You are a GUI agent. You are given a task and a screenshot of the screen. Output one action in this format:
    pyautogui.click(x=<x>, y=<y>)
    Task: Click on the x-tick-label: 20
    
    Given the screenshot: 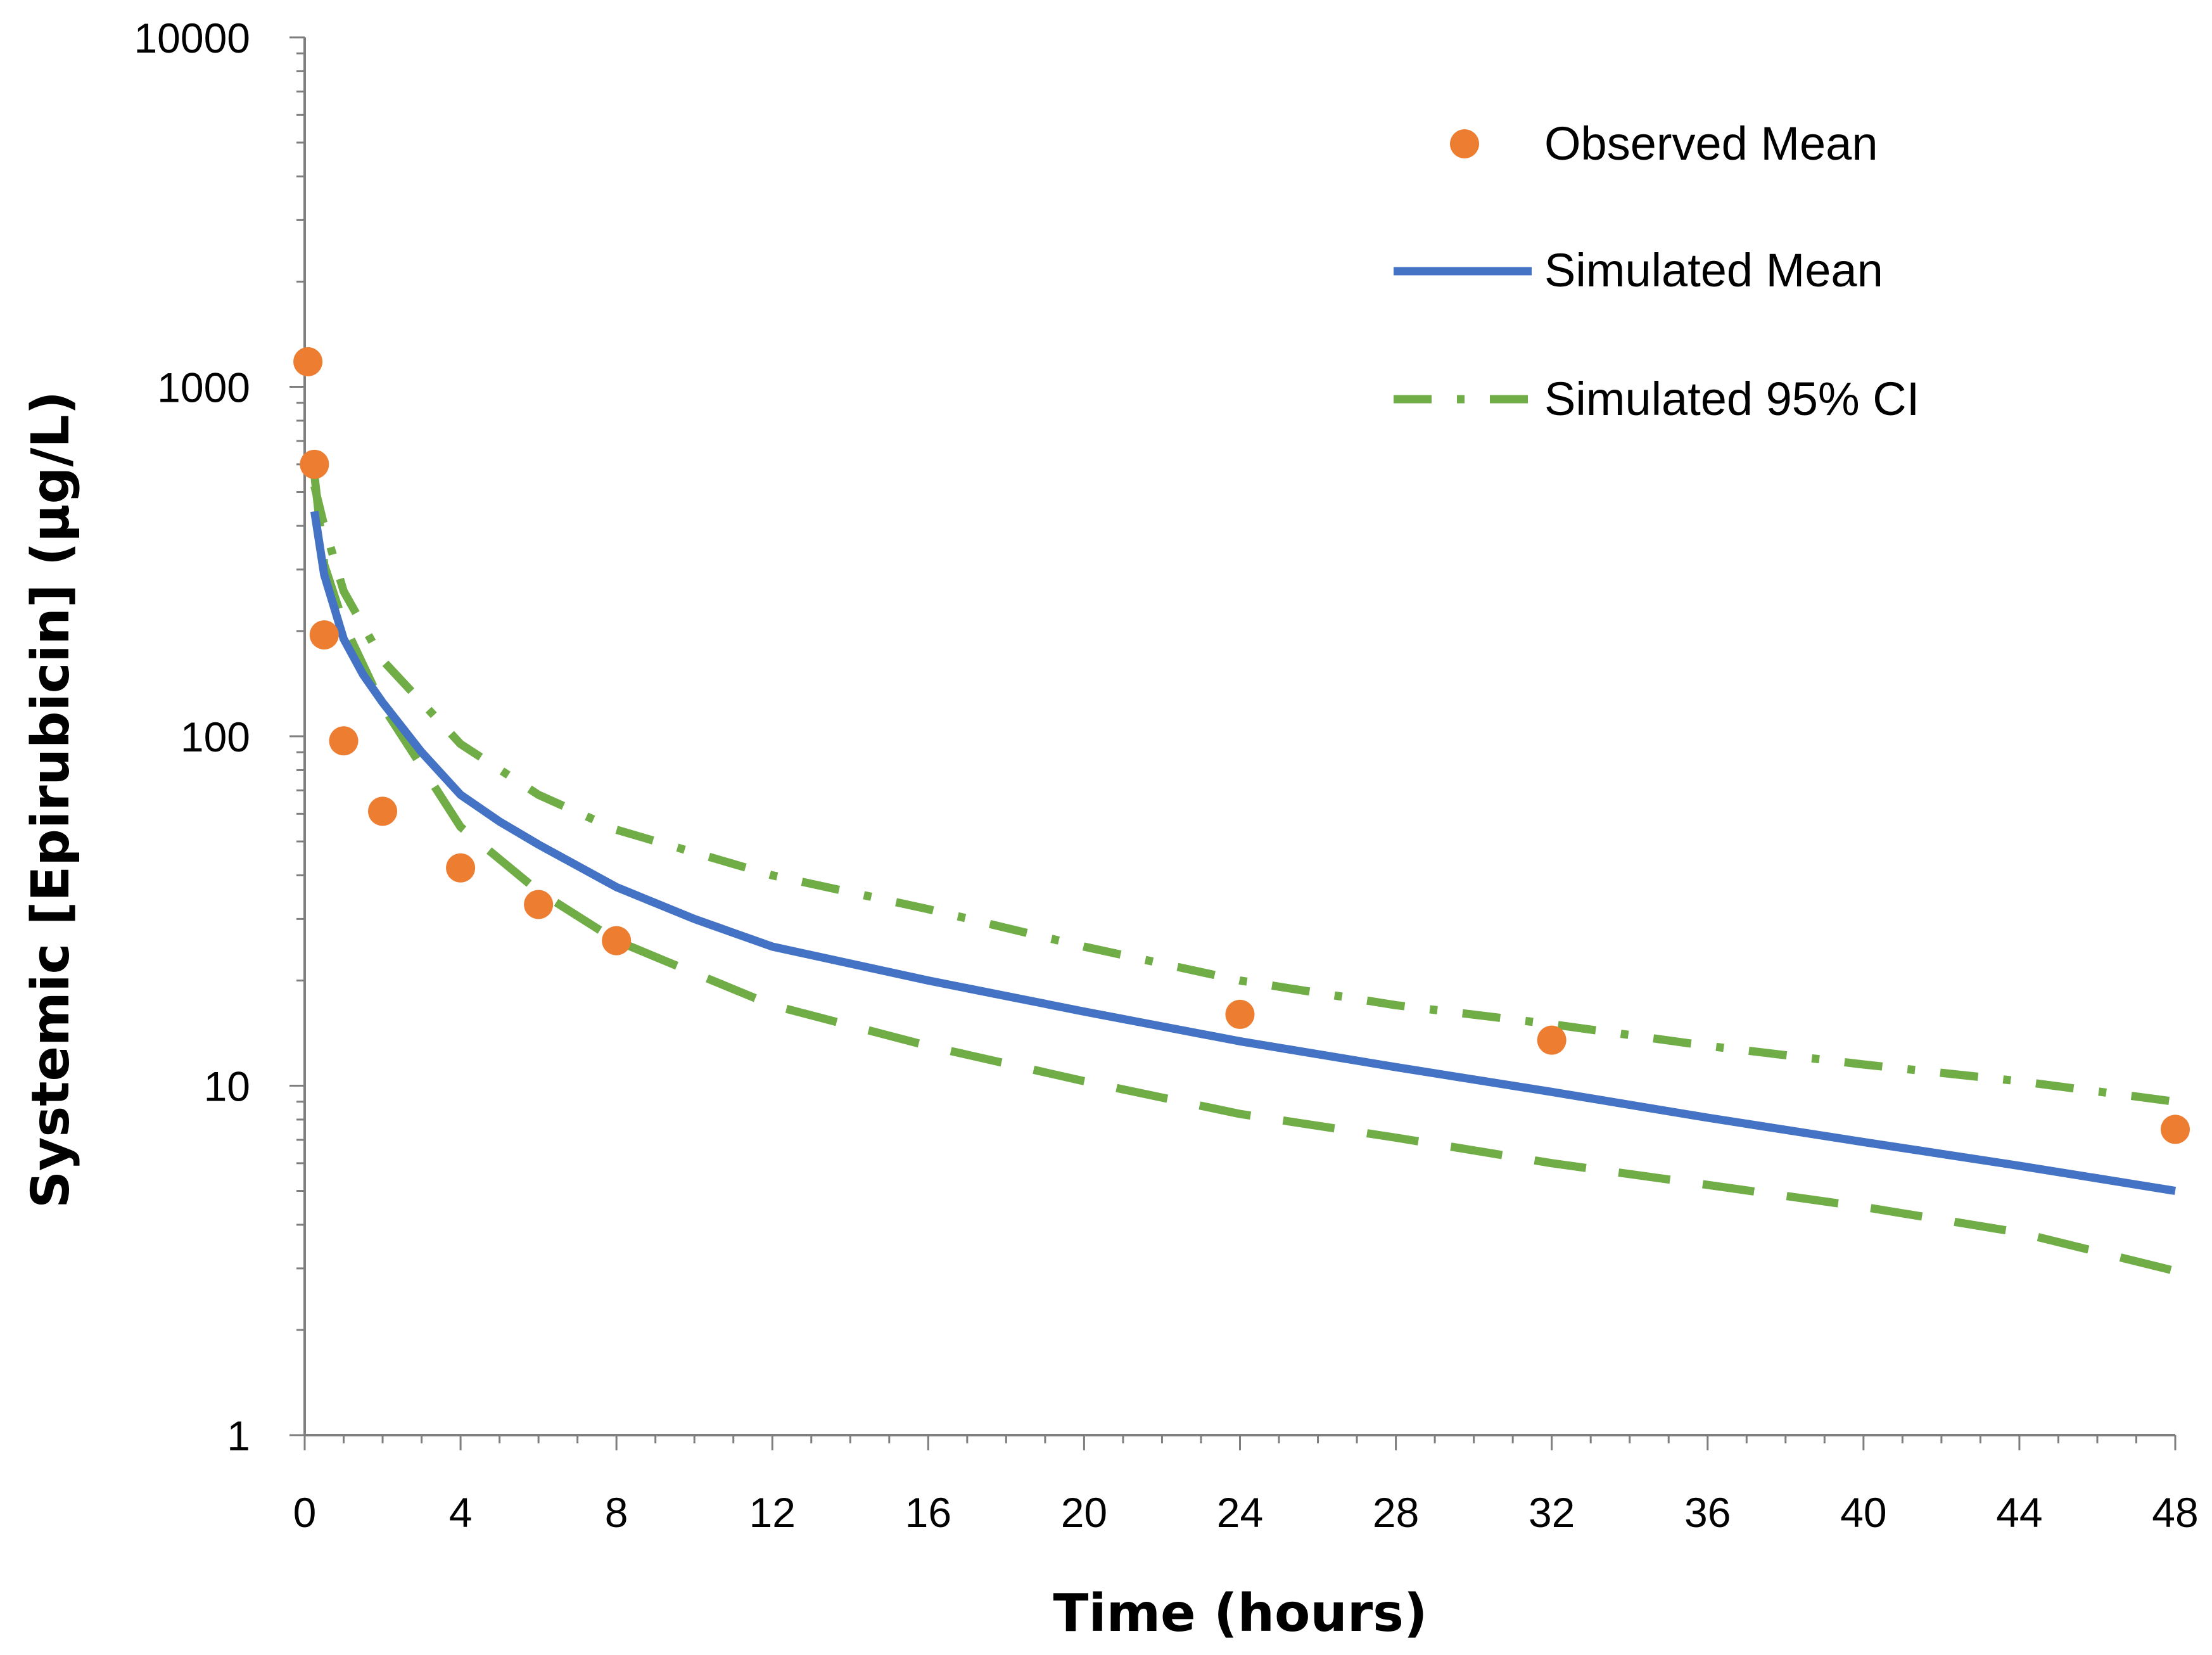 What is the action you would take?
    pyautogui.click(x=1084, y=1512)
    